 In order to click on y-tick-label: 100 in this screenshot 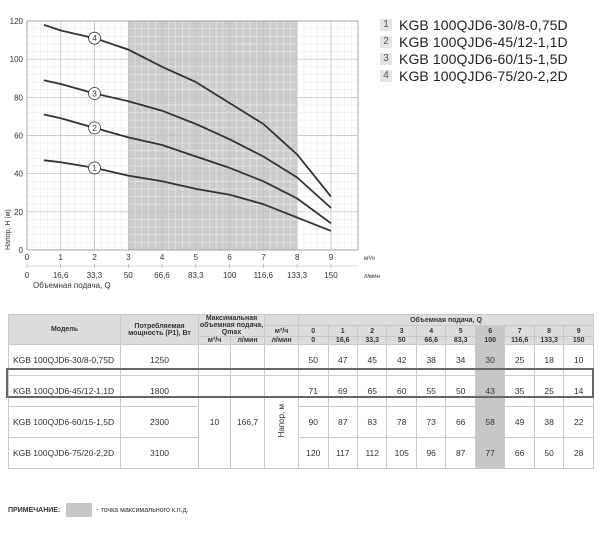, I will do `click(17, 59)`.